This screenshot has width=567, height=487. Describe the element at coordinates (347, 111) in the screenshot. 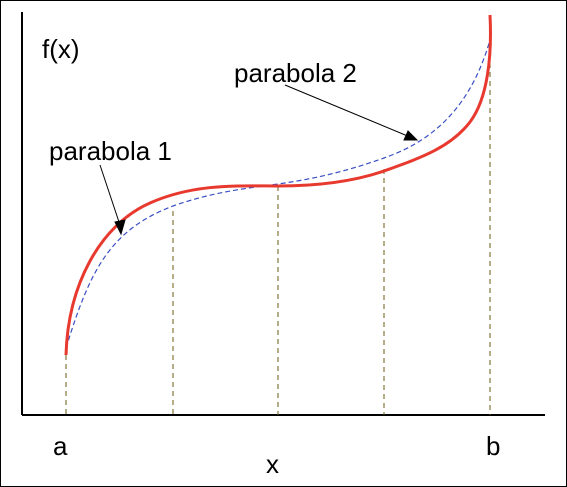

I see `parabola-2-arrow-line` at that location.